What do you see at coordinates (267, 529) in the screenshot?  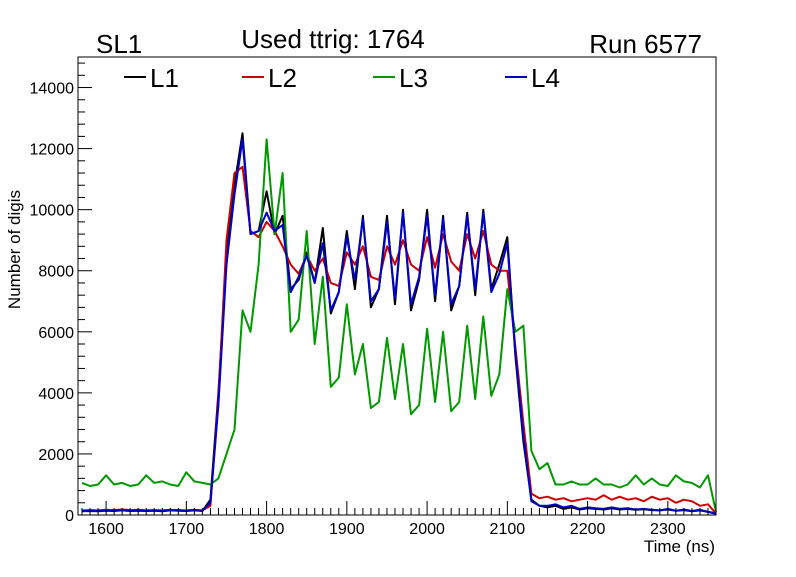 I see `x-tick-label: 1800` at bounding box center [267, 529].